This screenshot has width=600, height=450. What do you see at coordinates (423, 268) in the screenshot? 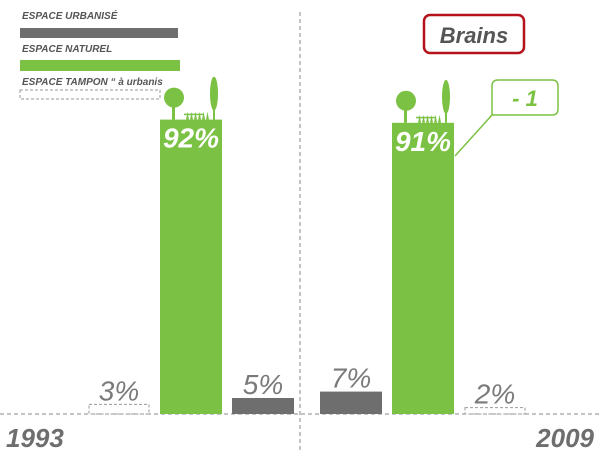
I see `bar-2009-natural` at bounding box center [423, 268].